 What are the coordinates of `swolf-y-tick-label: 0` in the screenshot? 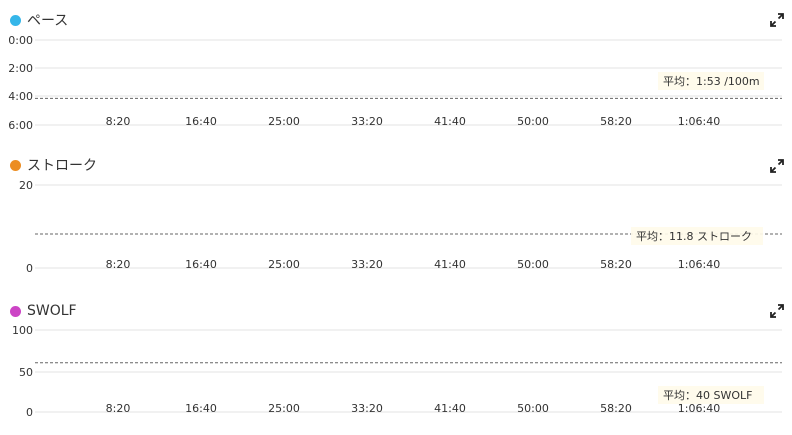 It's located at (29, 412).